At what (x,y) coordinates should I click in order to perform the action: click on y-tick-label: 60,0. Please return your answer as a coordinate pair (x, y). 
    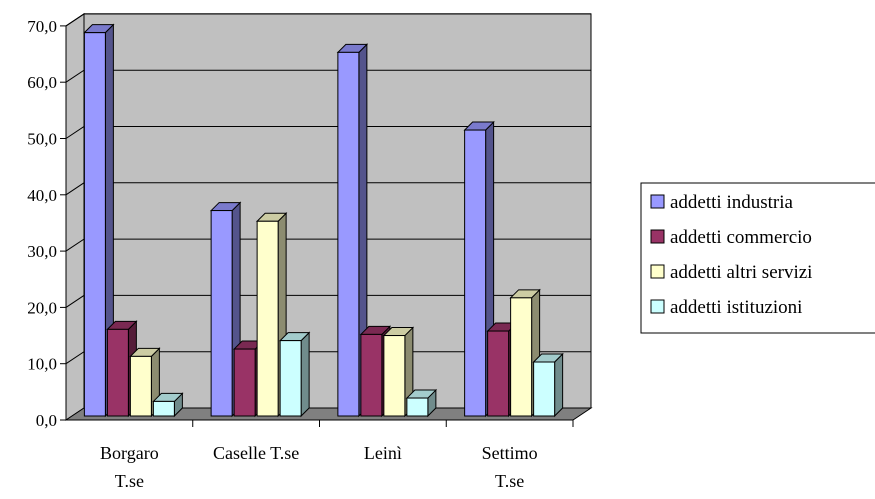
    Looking at the image, I should click on (42, 82).